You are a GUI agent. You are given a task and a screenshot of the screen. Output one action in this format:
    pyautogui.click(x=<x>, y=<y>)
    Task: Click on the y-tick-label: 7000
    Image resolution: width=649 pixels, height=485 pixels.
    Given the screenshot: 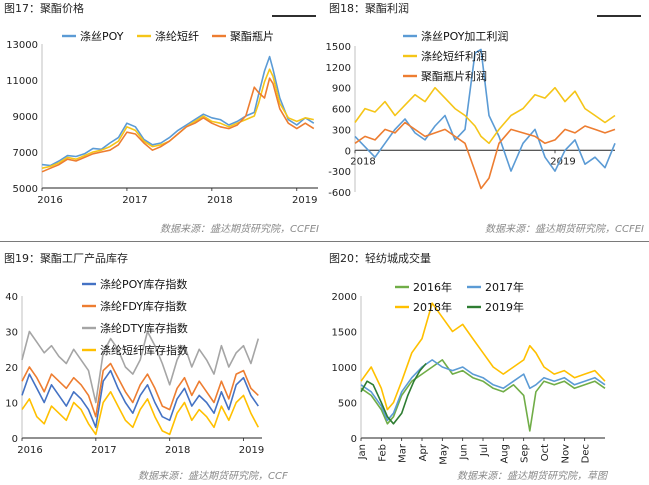 What is the action you would take?
    pyautogui.click(x=25, y=153)
    